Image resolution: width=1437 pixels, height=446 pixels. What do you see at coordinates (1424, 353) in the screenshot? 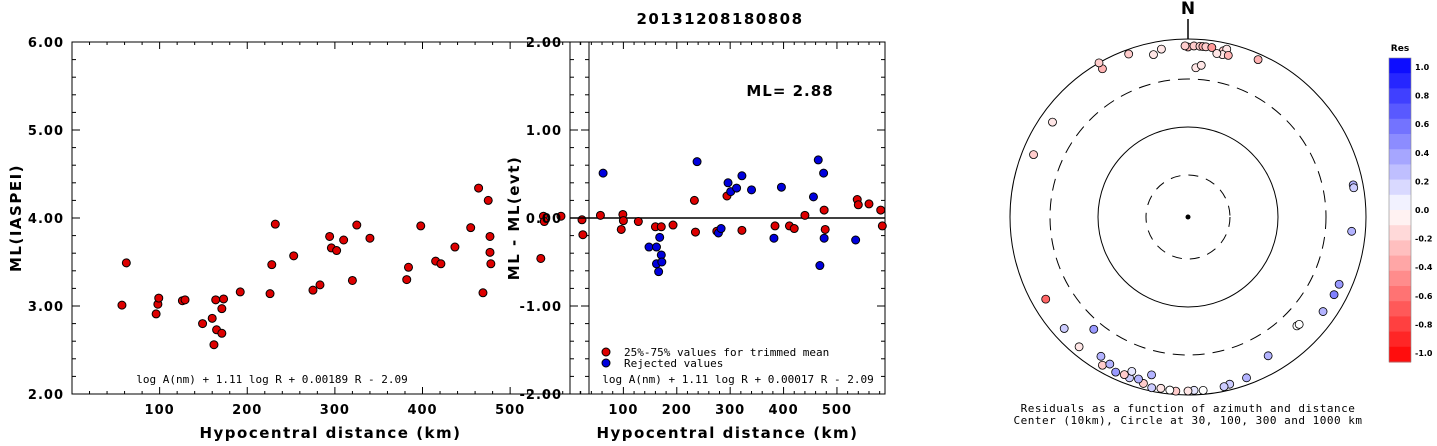
I see `colorbar-tick-label: -1.0` at bounding box center [1424, 353].